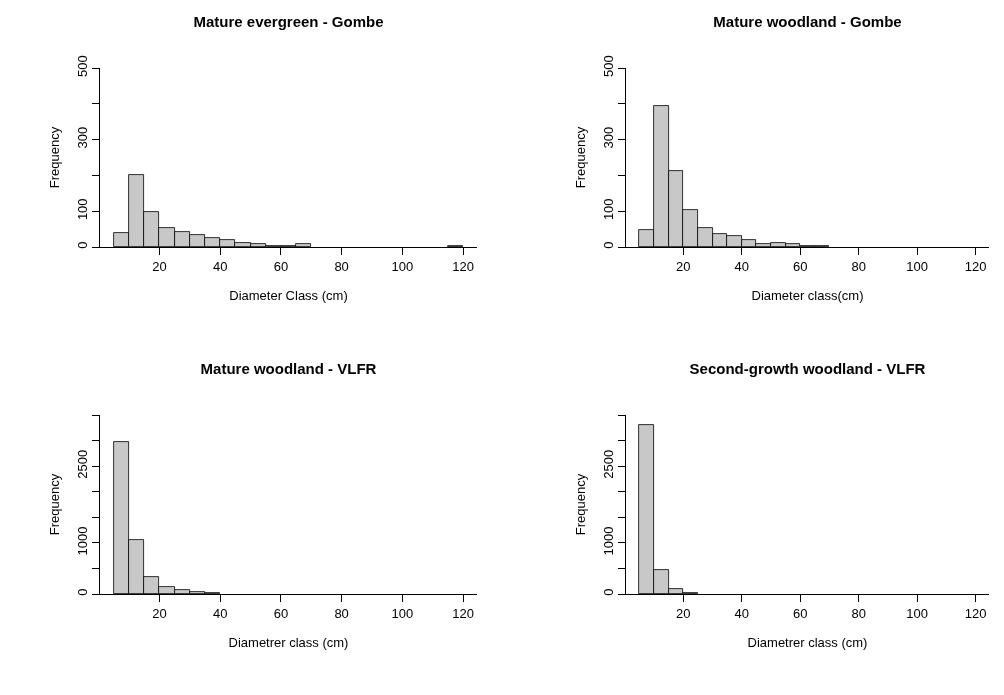  What do you see at coordinates (807, 22) in the screenshot?
I see `chart-title: Mature woodland - Gombe` at bounding box center [807, 22].